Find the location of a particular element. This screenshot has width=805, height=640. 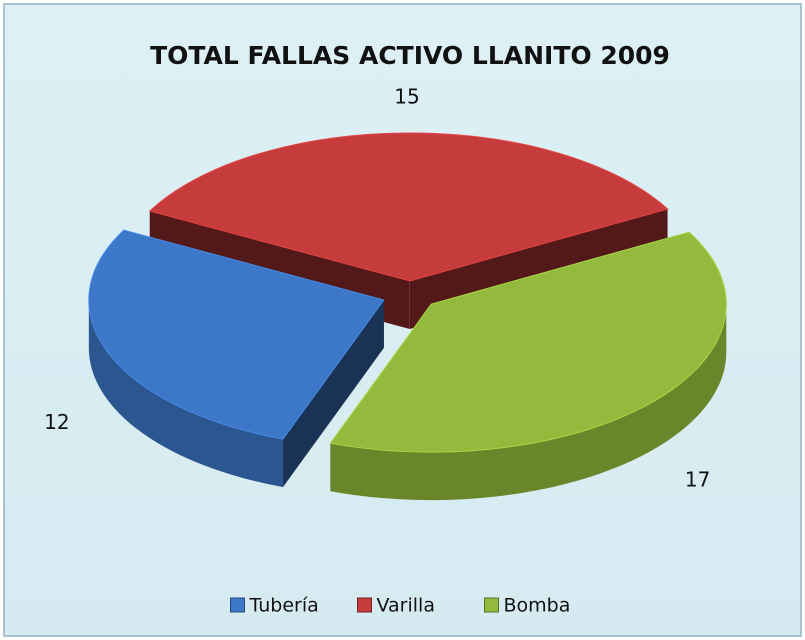

legend-label: Tubería is located at coordinates (284, 606).